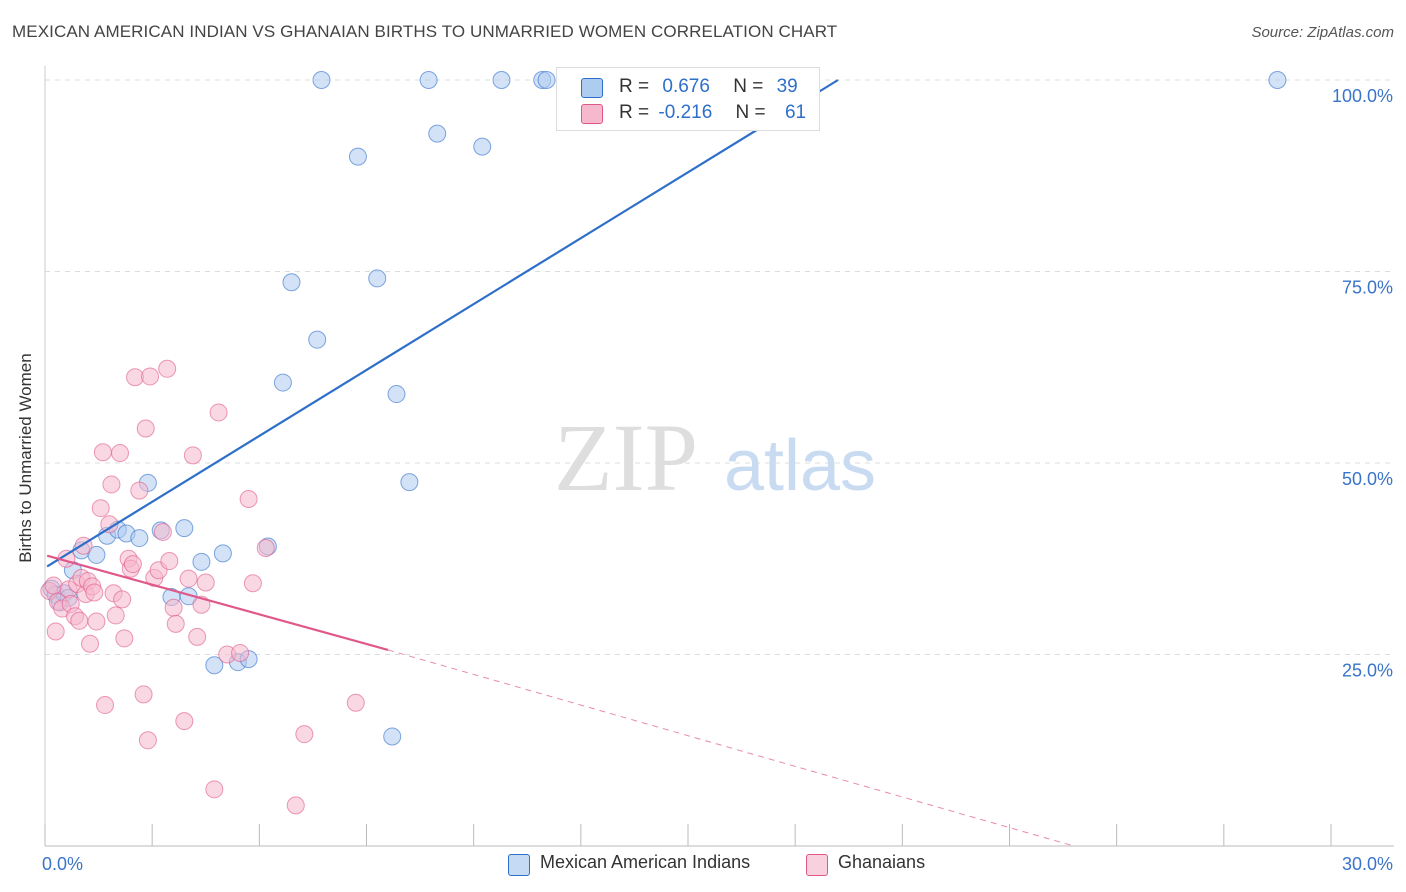 The width and height of the screenshot is (1406, 892). I want to click on source-label: Source: ZipAtlas.com, so click(1322, 32).